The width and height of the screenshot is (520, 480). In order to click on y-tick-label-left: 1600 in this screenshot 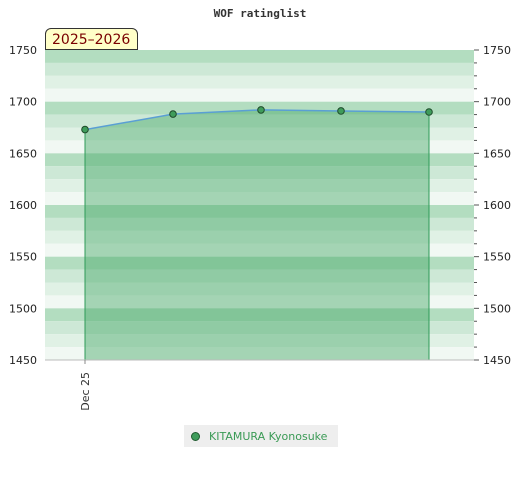, I will do `click(23, 205)`.